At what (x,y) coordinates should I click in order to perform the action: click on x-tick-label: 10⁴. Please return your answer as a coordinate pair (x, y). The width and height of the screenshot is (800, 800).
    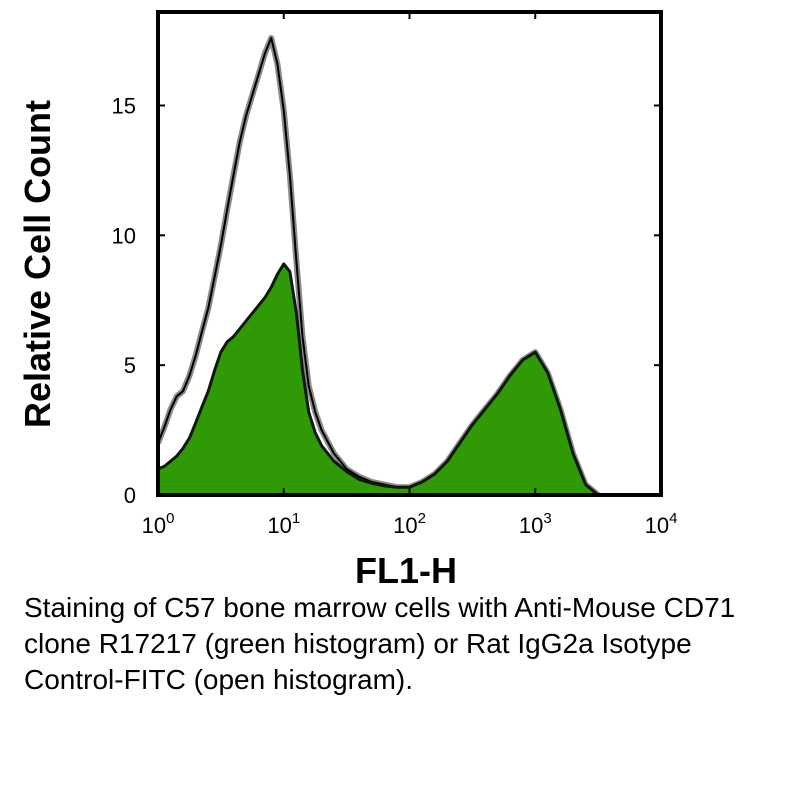
    Looking at the image, I should click on (661, 524).